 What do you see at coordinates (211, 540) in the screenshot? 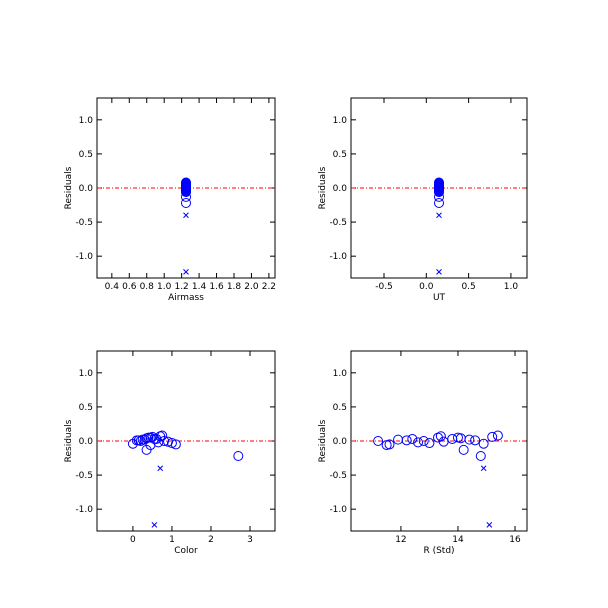
I see `x-tick-label: 2` at bounding box center [211, 540].